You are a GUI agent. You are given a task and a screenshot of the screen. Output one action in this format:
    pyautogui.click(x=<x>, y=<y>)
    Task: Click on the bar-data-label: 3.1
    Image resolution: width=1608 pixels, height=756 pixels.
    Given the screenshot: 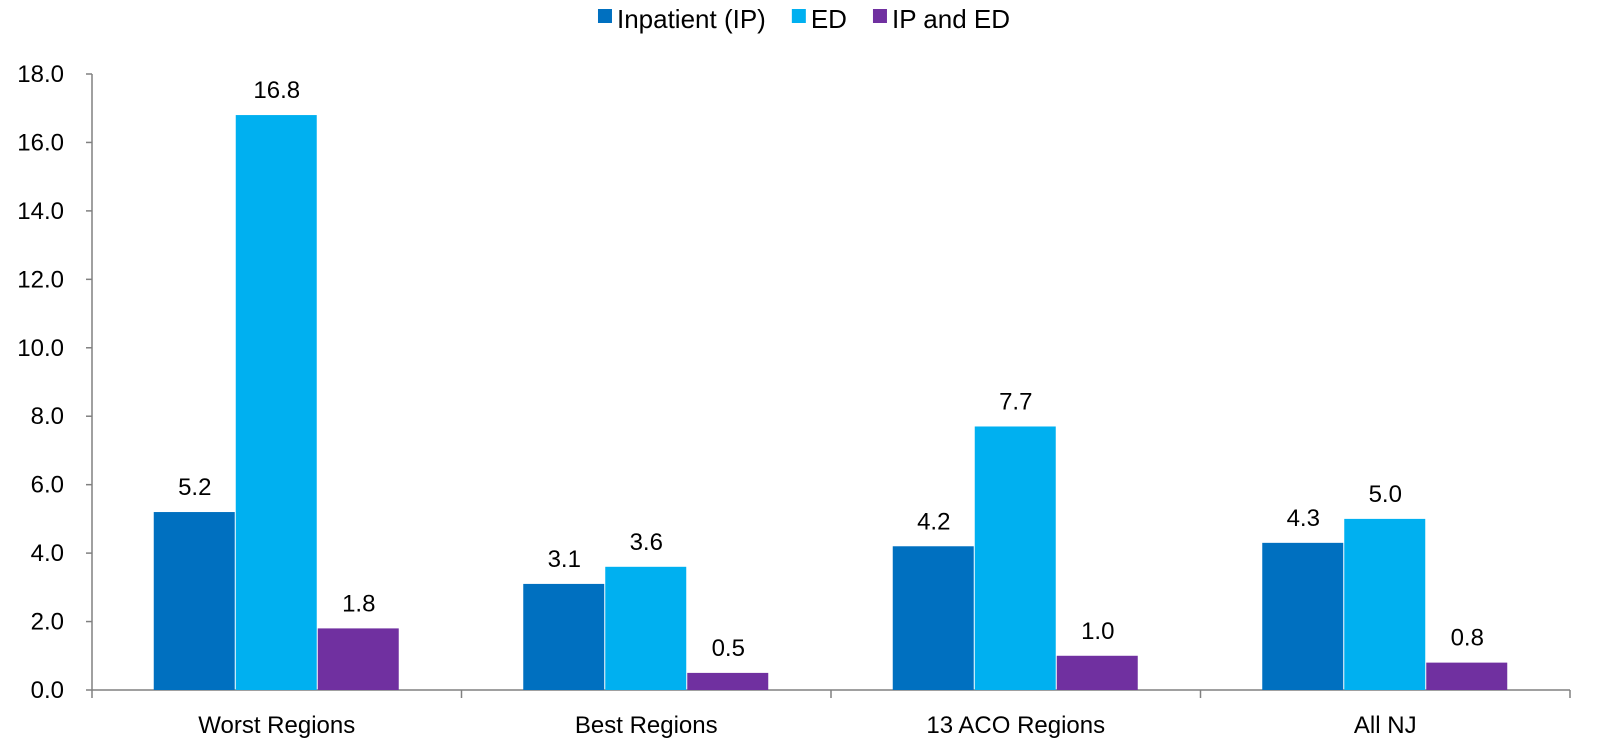 What is the action you would take?
    pyautogui.click(x=564, y=559)
    